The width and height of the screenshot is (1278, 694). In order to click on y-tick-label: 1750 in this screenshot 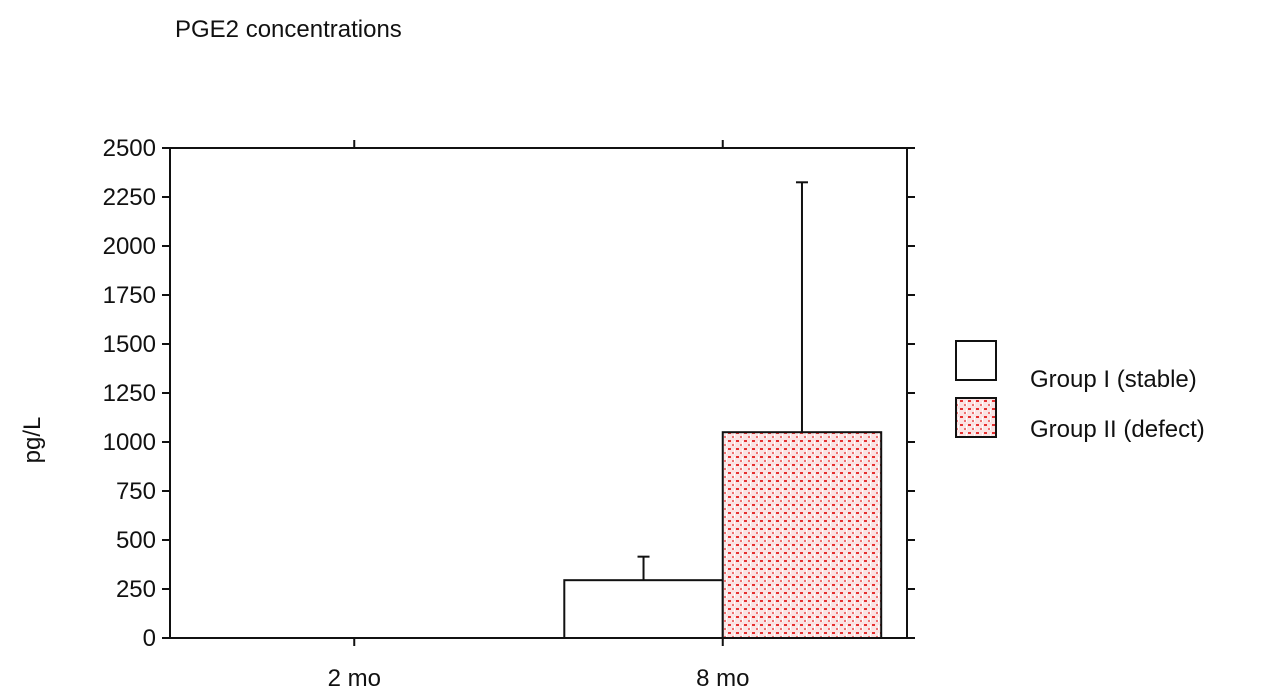, I will do `click(129, 295)`.